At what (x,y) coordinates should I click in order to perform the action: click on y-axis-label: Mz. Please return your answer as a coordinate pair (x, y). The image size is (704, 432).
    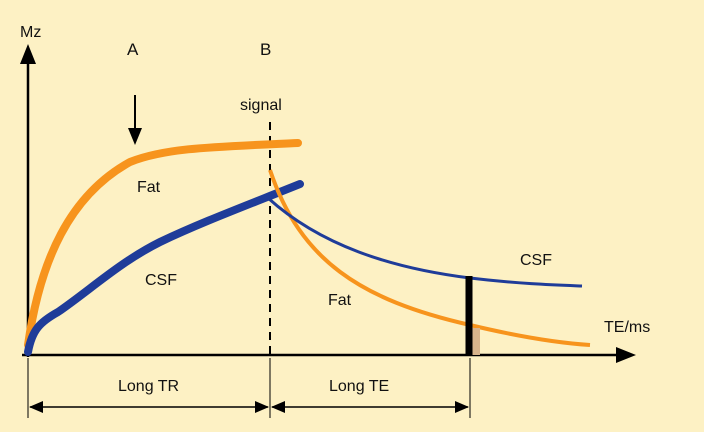
    Looking at the image, I should click on (30, 32).